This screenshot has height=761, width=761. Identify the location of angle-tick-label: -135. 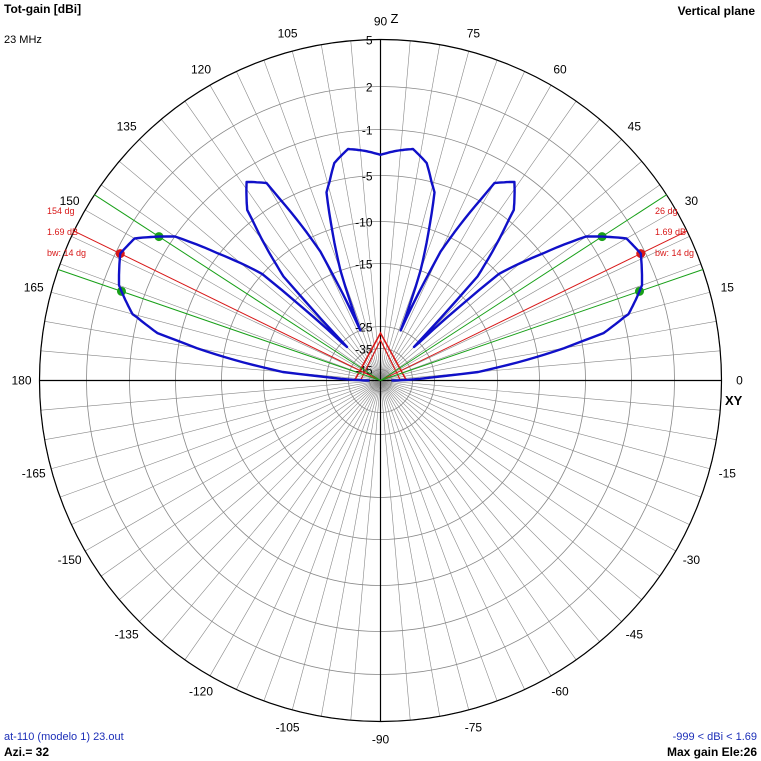
(127, 634).